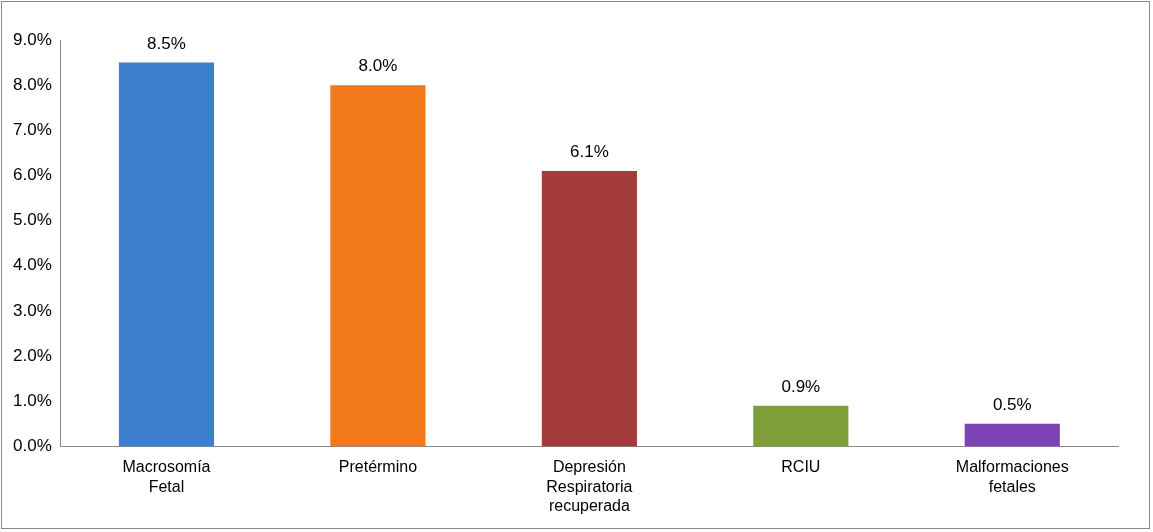  I want to click on data-label: 8.0%, so click(378, 66).